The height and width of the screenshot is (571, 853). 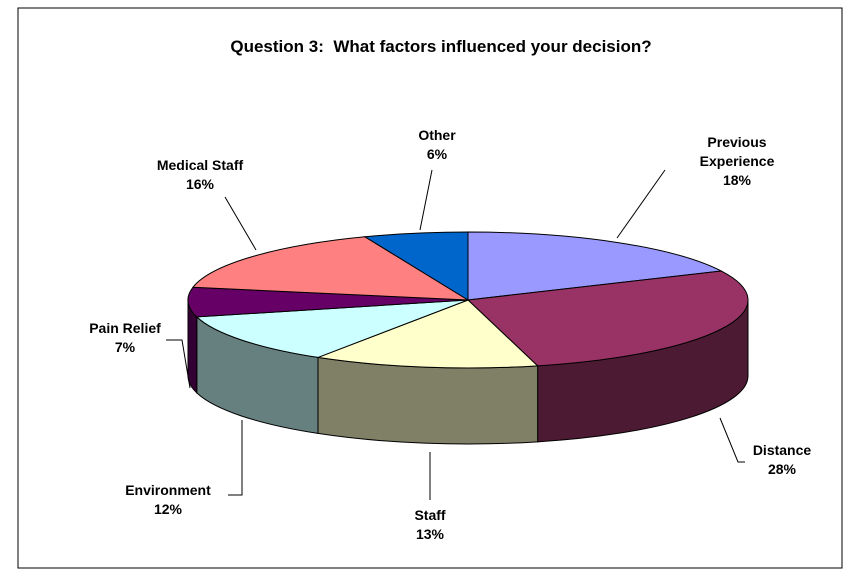 I want to click on value-label: 7%, so click(x=125, y=347).